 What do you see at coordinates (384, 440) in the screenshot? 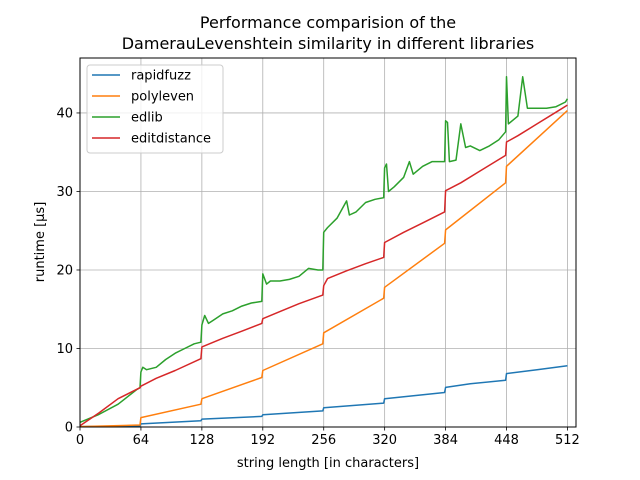
I see `x-tick-label: 320` at bounding box center [384, 440].